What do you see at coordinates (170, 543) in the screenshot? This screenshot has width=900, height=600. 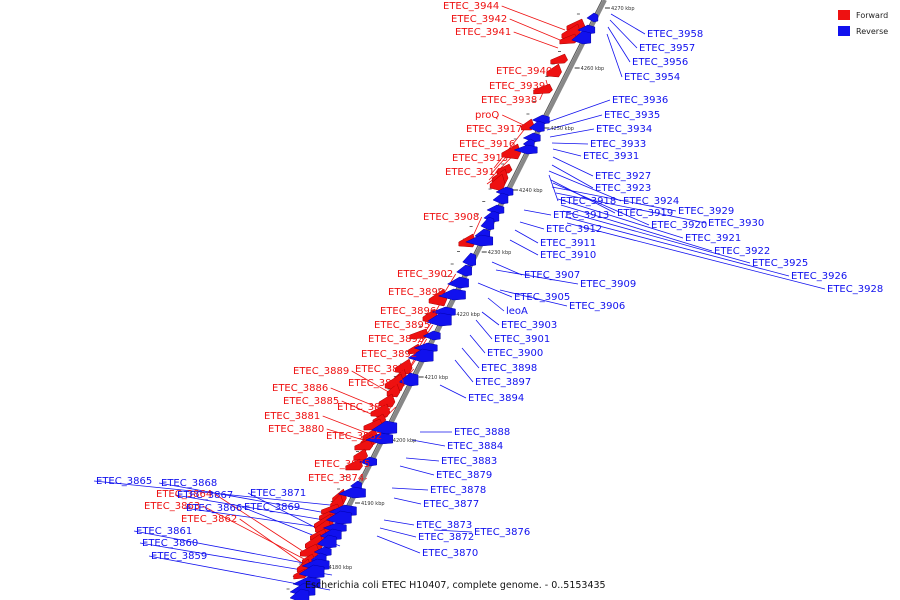 I see `gene-label: ETEC_3860` at bounding box center [170, 543].